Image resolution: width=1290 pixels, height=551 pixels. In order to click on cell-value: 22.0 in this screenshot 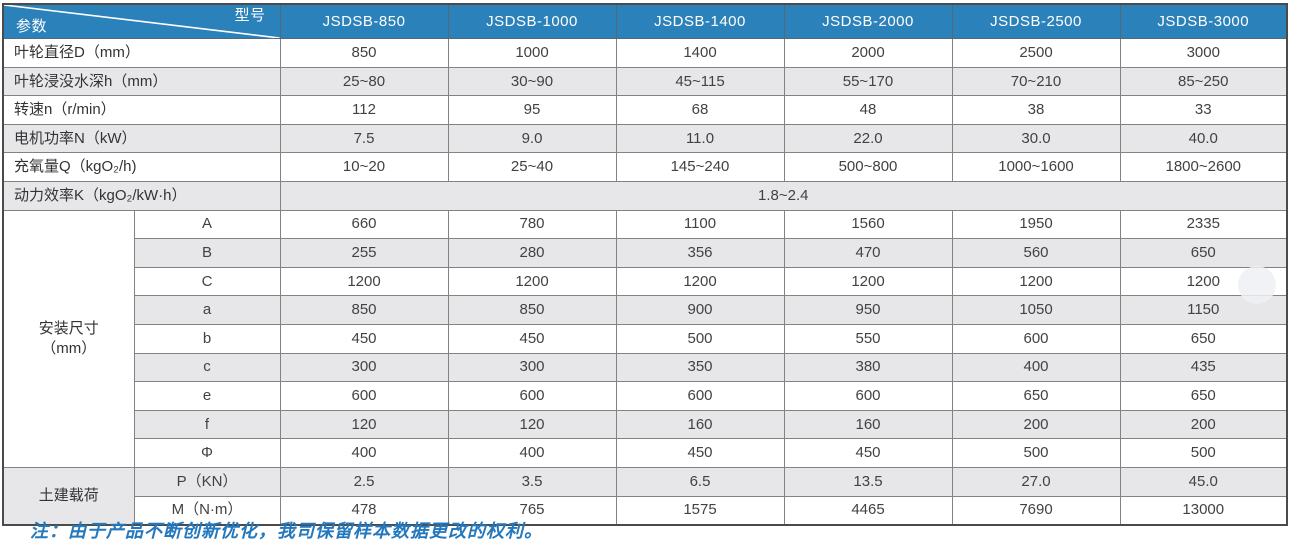, I will do `click(868, 138)`.